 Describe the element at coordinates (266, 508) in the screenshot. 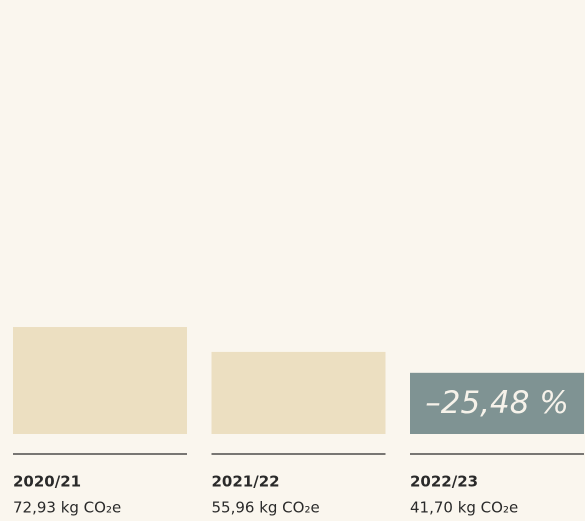

I see `value-label: 55,96 kg CO₂e` at that location.